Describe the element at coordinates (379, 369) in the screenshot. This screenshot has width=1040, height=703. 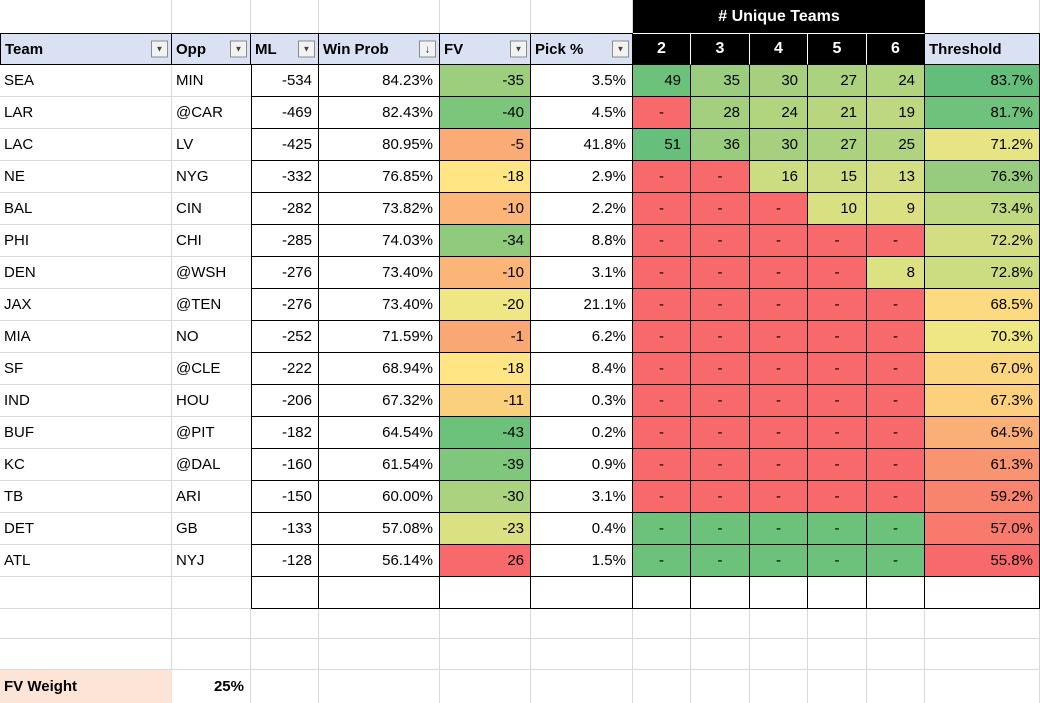
I see `cell-win-prob: 68.94%` at that location.